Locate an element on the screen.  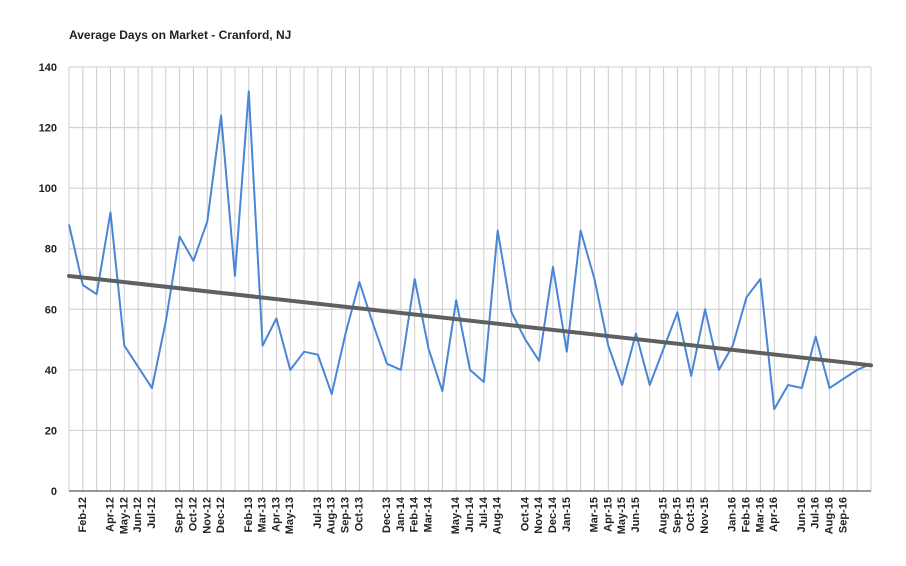
x-tick-label: May-14 is located at coordinates (456, 515).